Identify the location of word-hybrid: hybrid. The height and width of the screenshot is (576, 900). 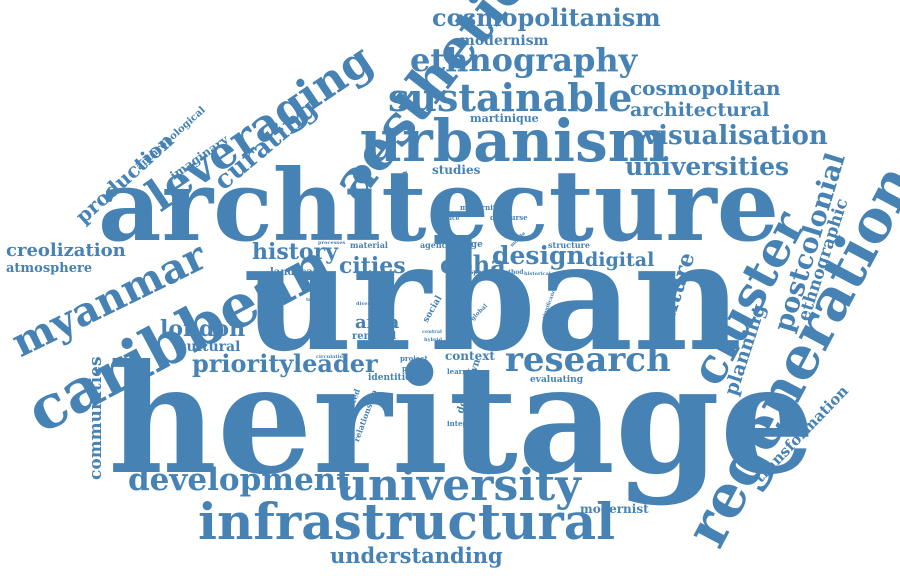
(433, 340).